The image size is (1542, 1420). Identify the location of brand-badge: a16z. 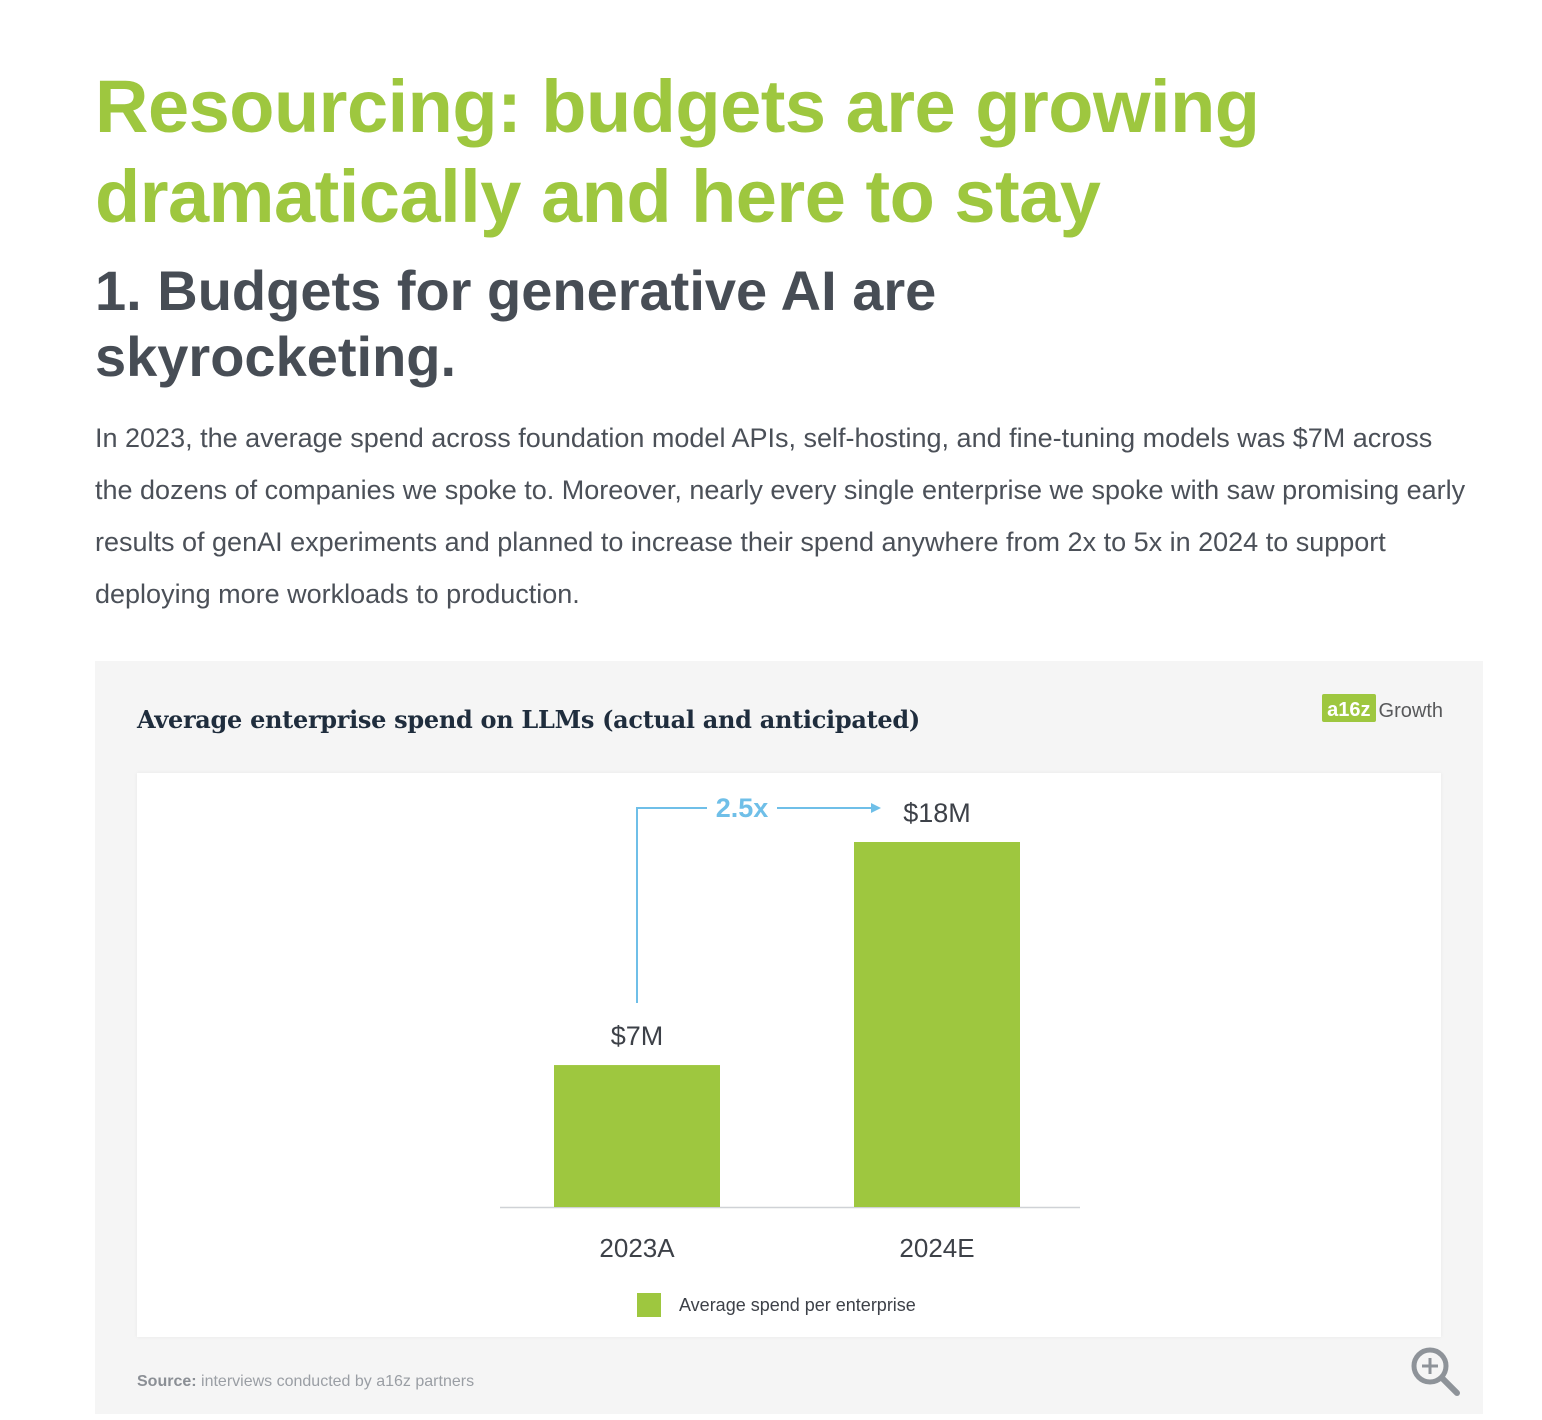
(1349, 708).